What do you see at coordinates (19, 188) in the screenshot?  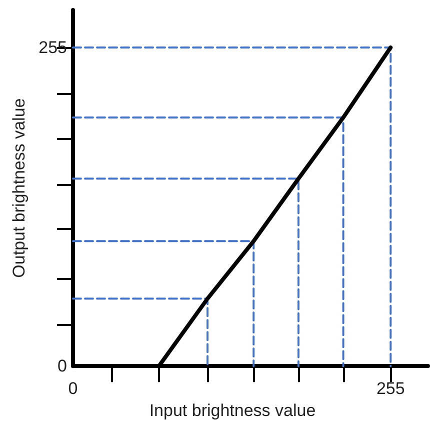 I see `y-axis-title: Output brightness value` at bounding box center [19, 188].